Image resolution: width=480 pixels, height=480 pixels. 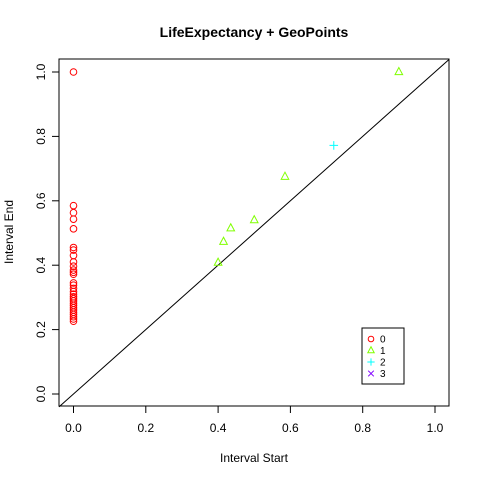 I want to click on legend-label: 2, so click(x=383, y=363).